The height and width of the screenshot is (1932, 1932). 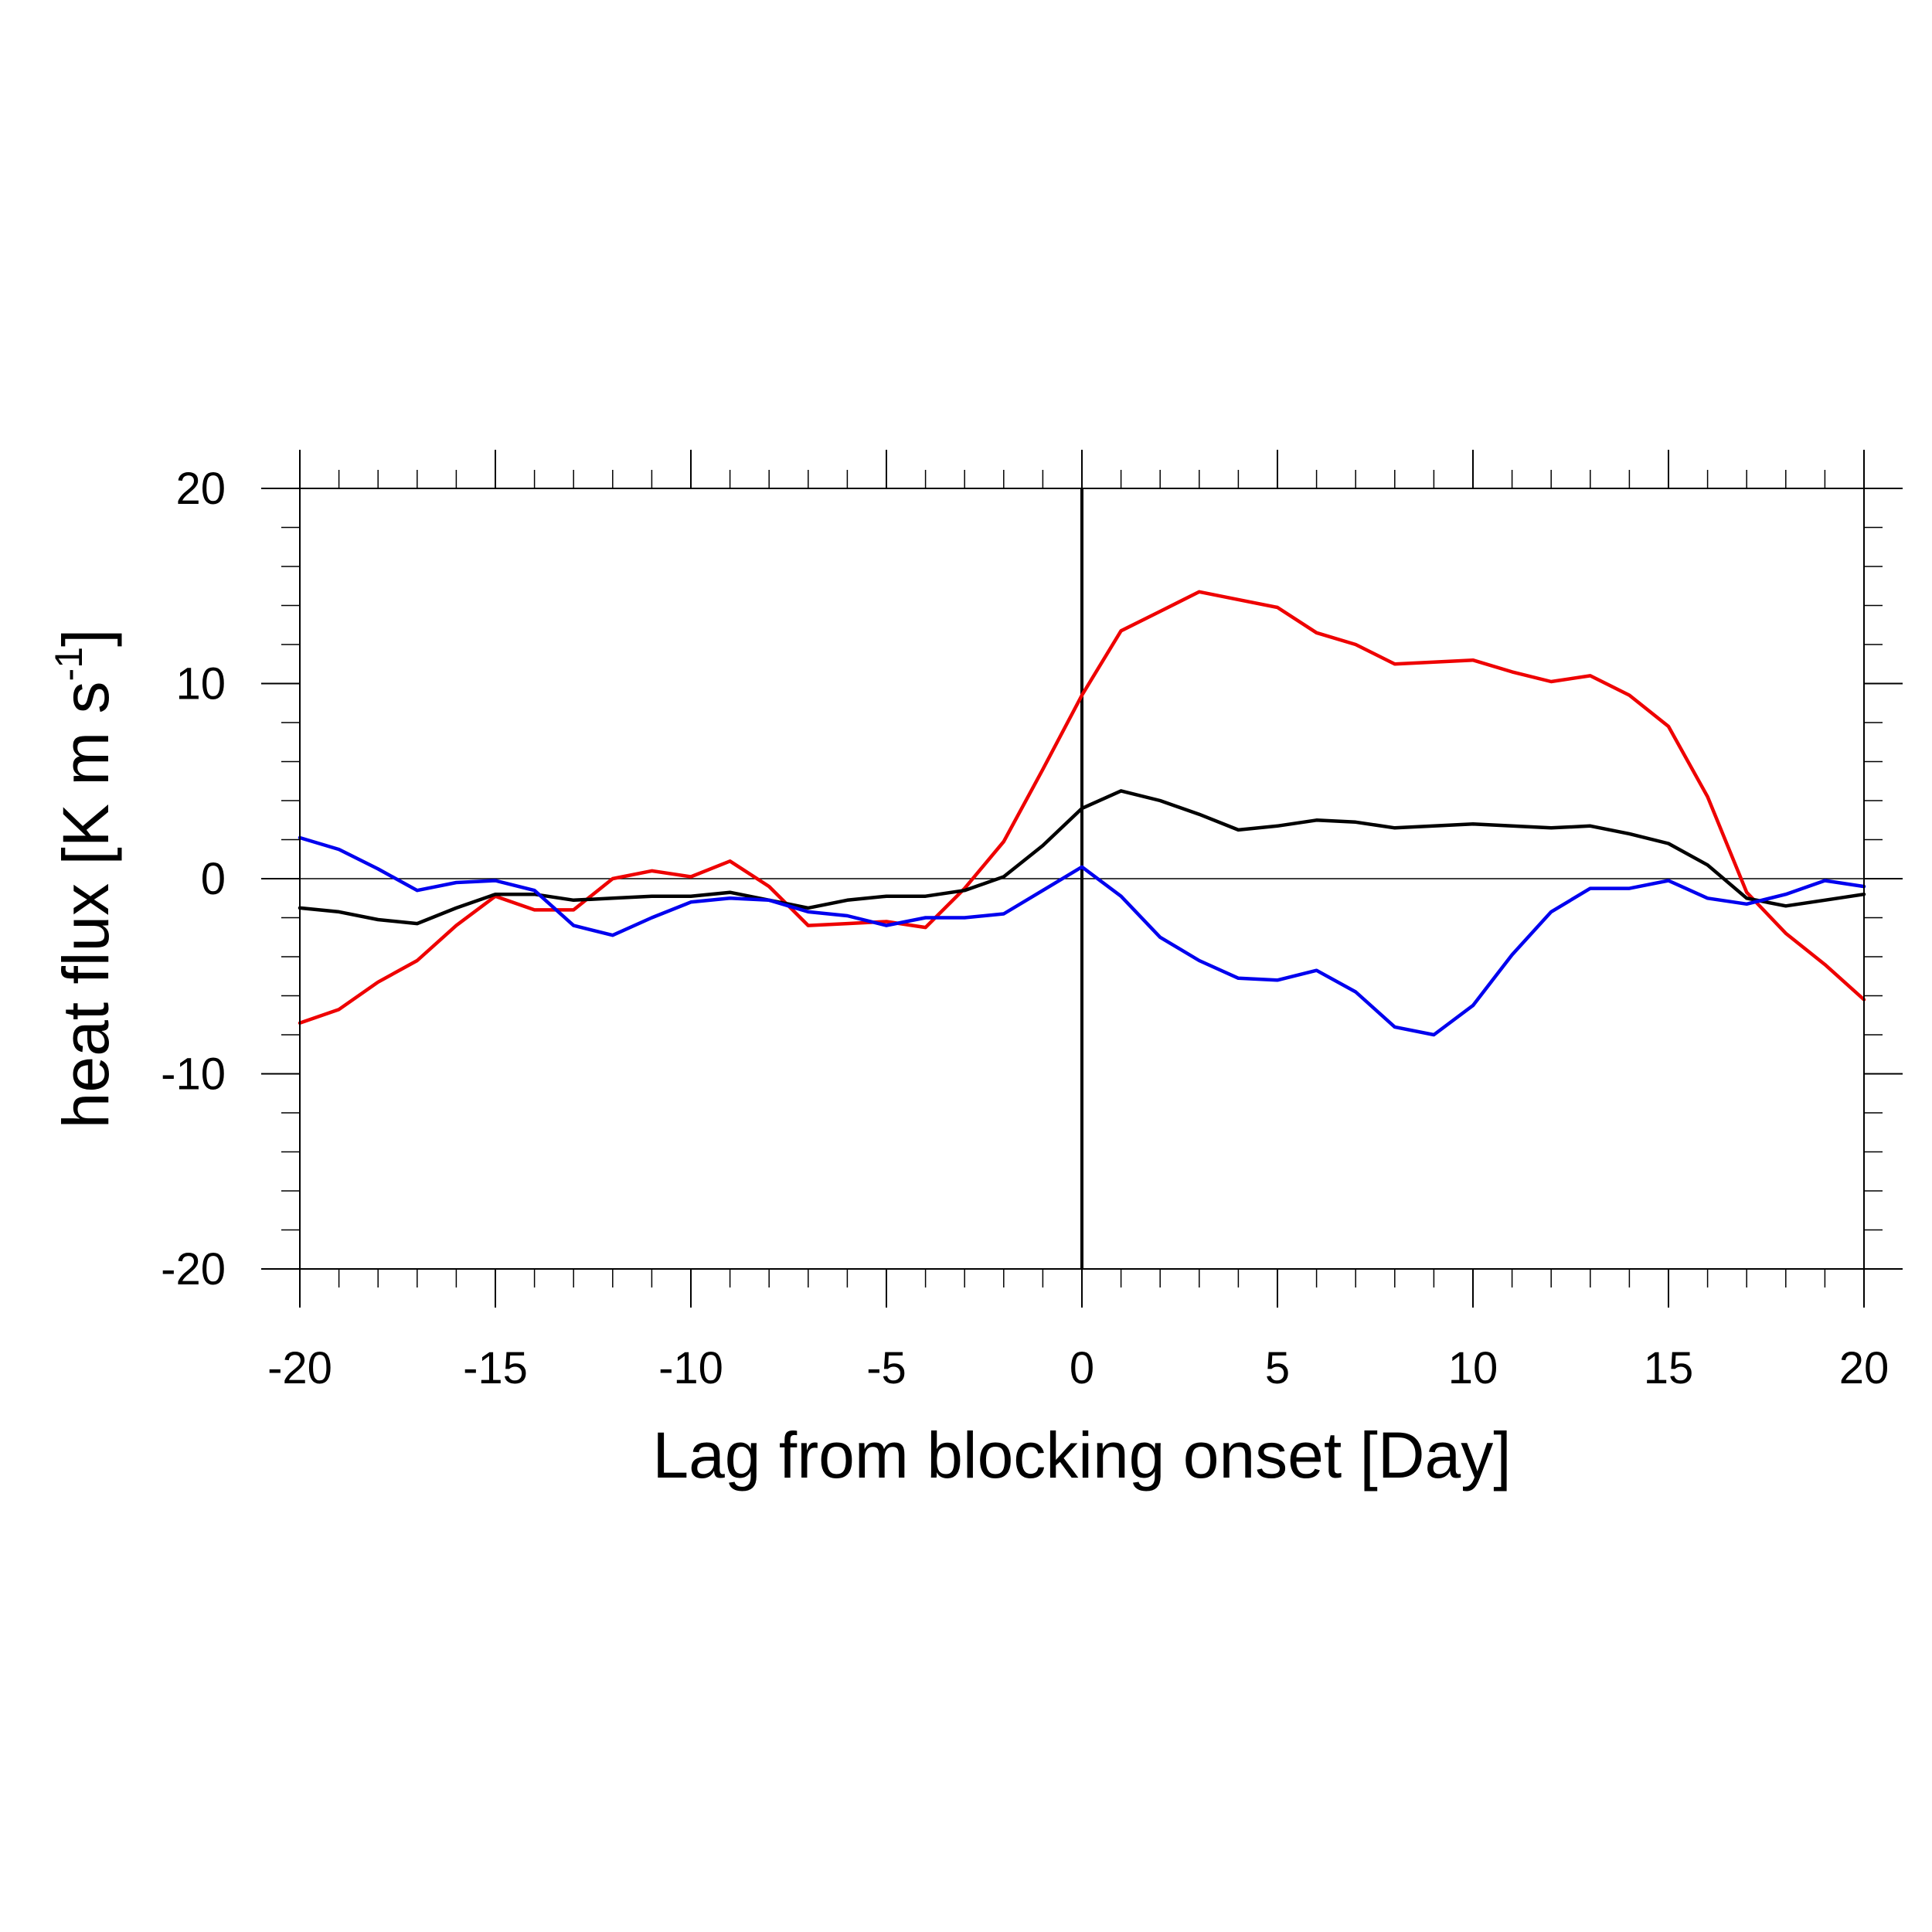 What do you see at coordinates (86, 905) in the screenshot?
I see `y-axis-title-main: heat flux [K m s` at bounding box center [86, 905].